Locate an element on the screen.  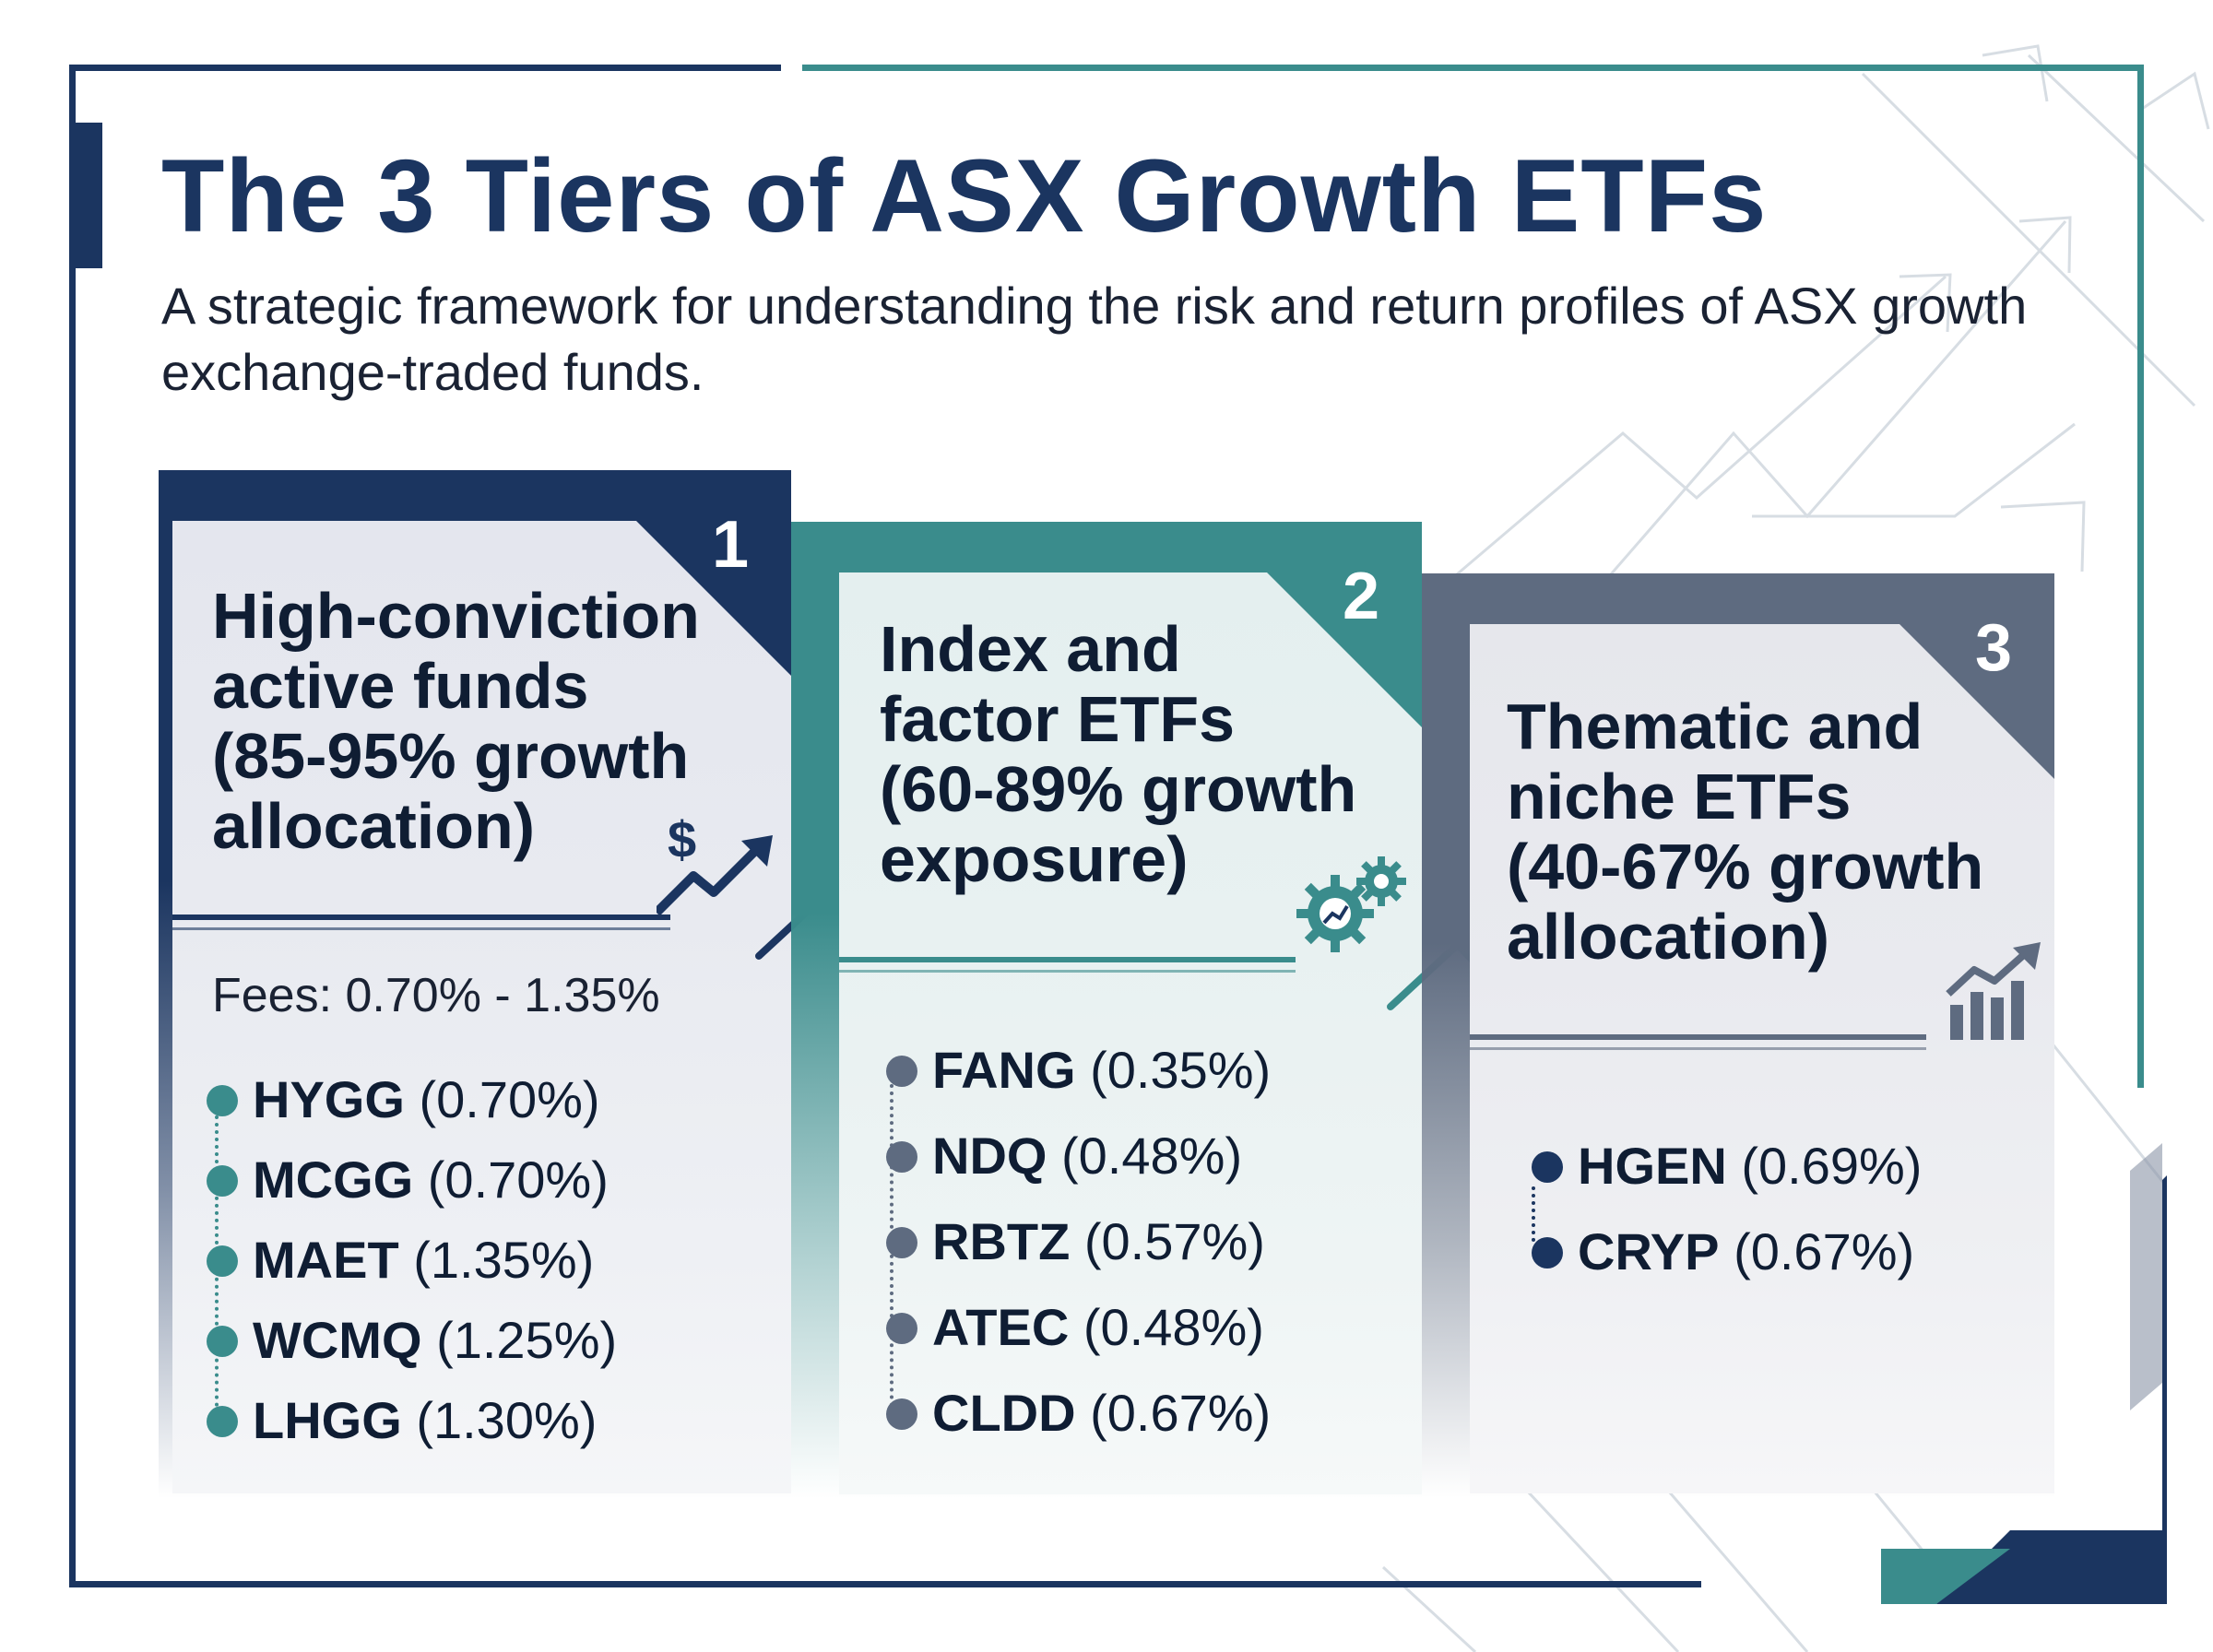
tier-3-connector-line is located at coordinates (1533, 1214).